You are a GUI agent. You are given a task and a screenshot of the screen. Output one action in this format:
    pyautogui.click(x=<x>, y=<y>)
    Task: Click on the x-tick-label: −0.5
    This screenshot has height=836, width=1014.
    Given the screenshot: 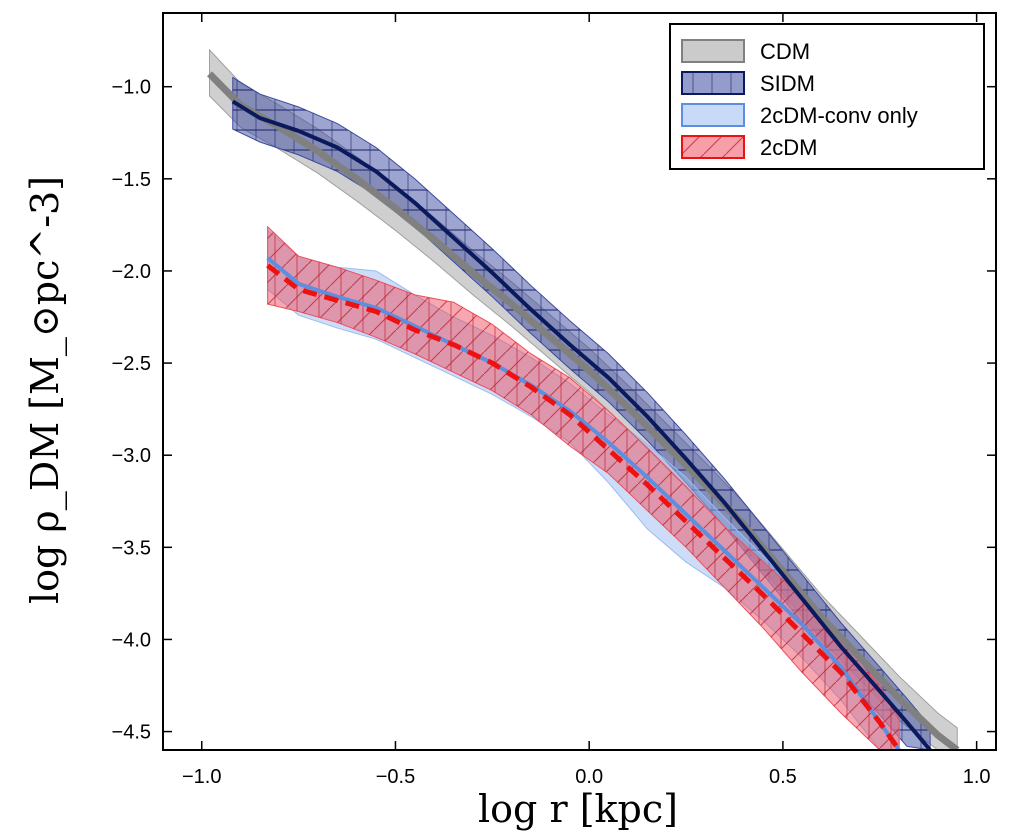 What is the action you would take?
    pyautogui.click(x=395, y=777)
    